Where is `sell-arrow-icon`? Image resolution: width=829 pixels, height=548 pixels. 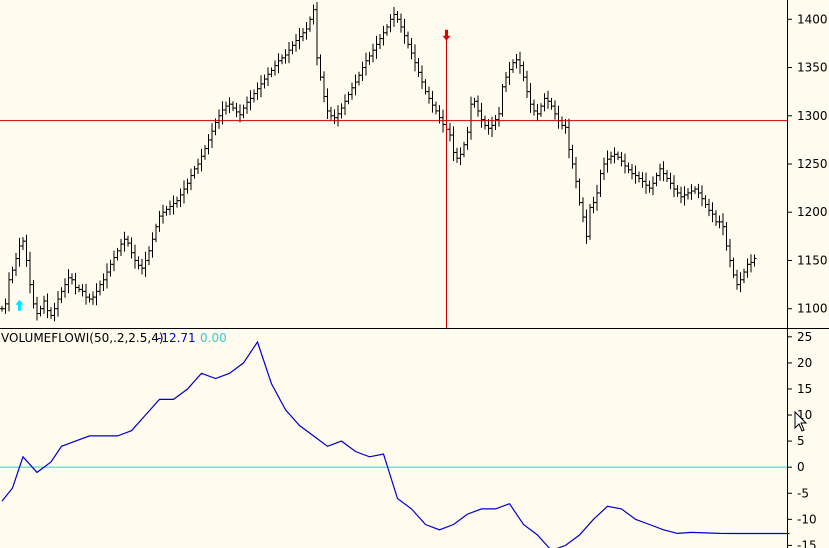
sell-arrow-icon is located at coordinates (446, 35).